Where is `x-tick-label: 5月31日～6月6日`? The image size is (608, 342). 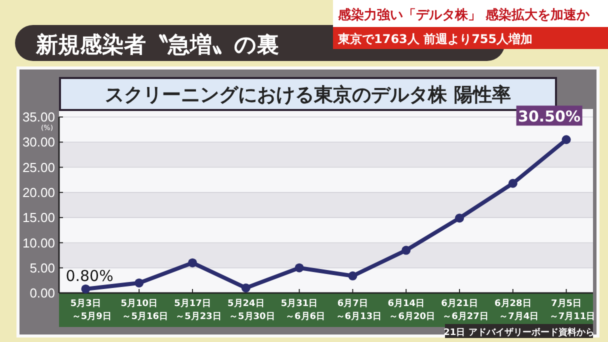
x-tick-label: 5月31日～6月6日 is located at coordinates (303, 310).